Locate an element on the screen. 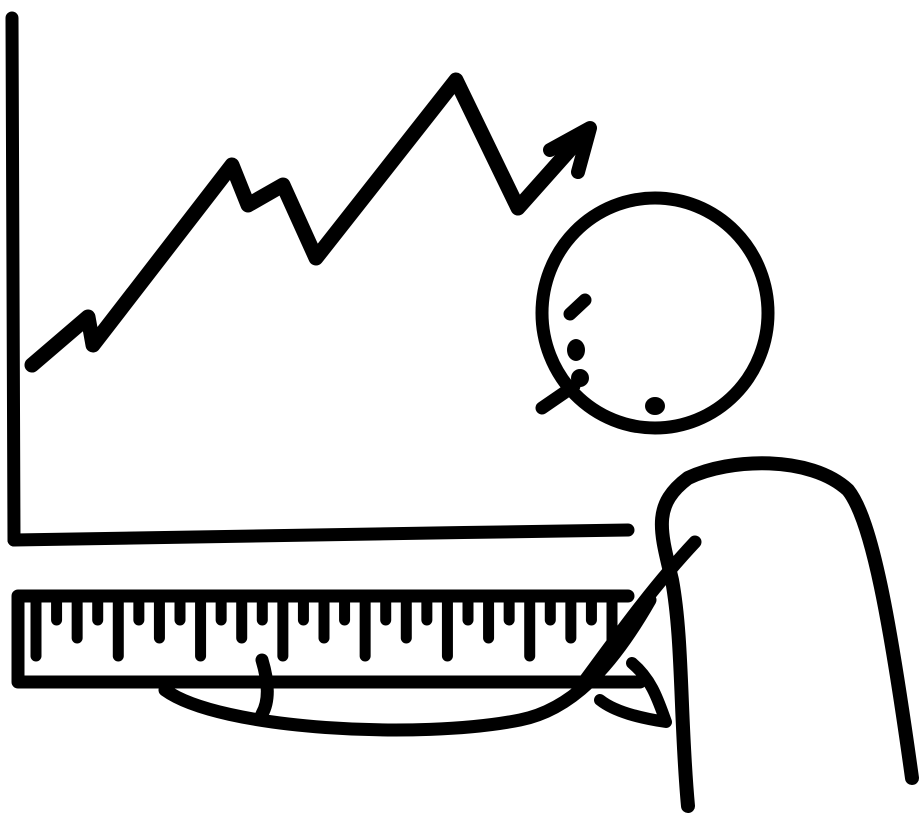 The width and height of the screenshot is (924, 831). arm-under-ruler is located at coordinates (407, 665).